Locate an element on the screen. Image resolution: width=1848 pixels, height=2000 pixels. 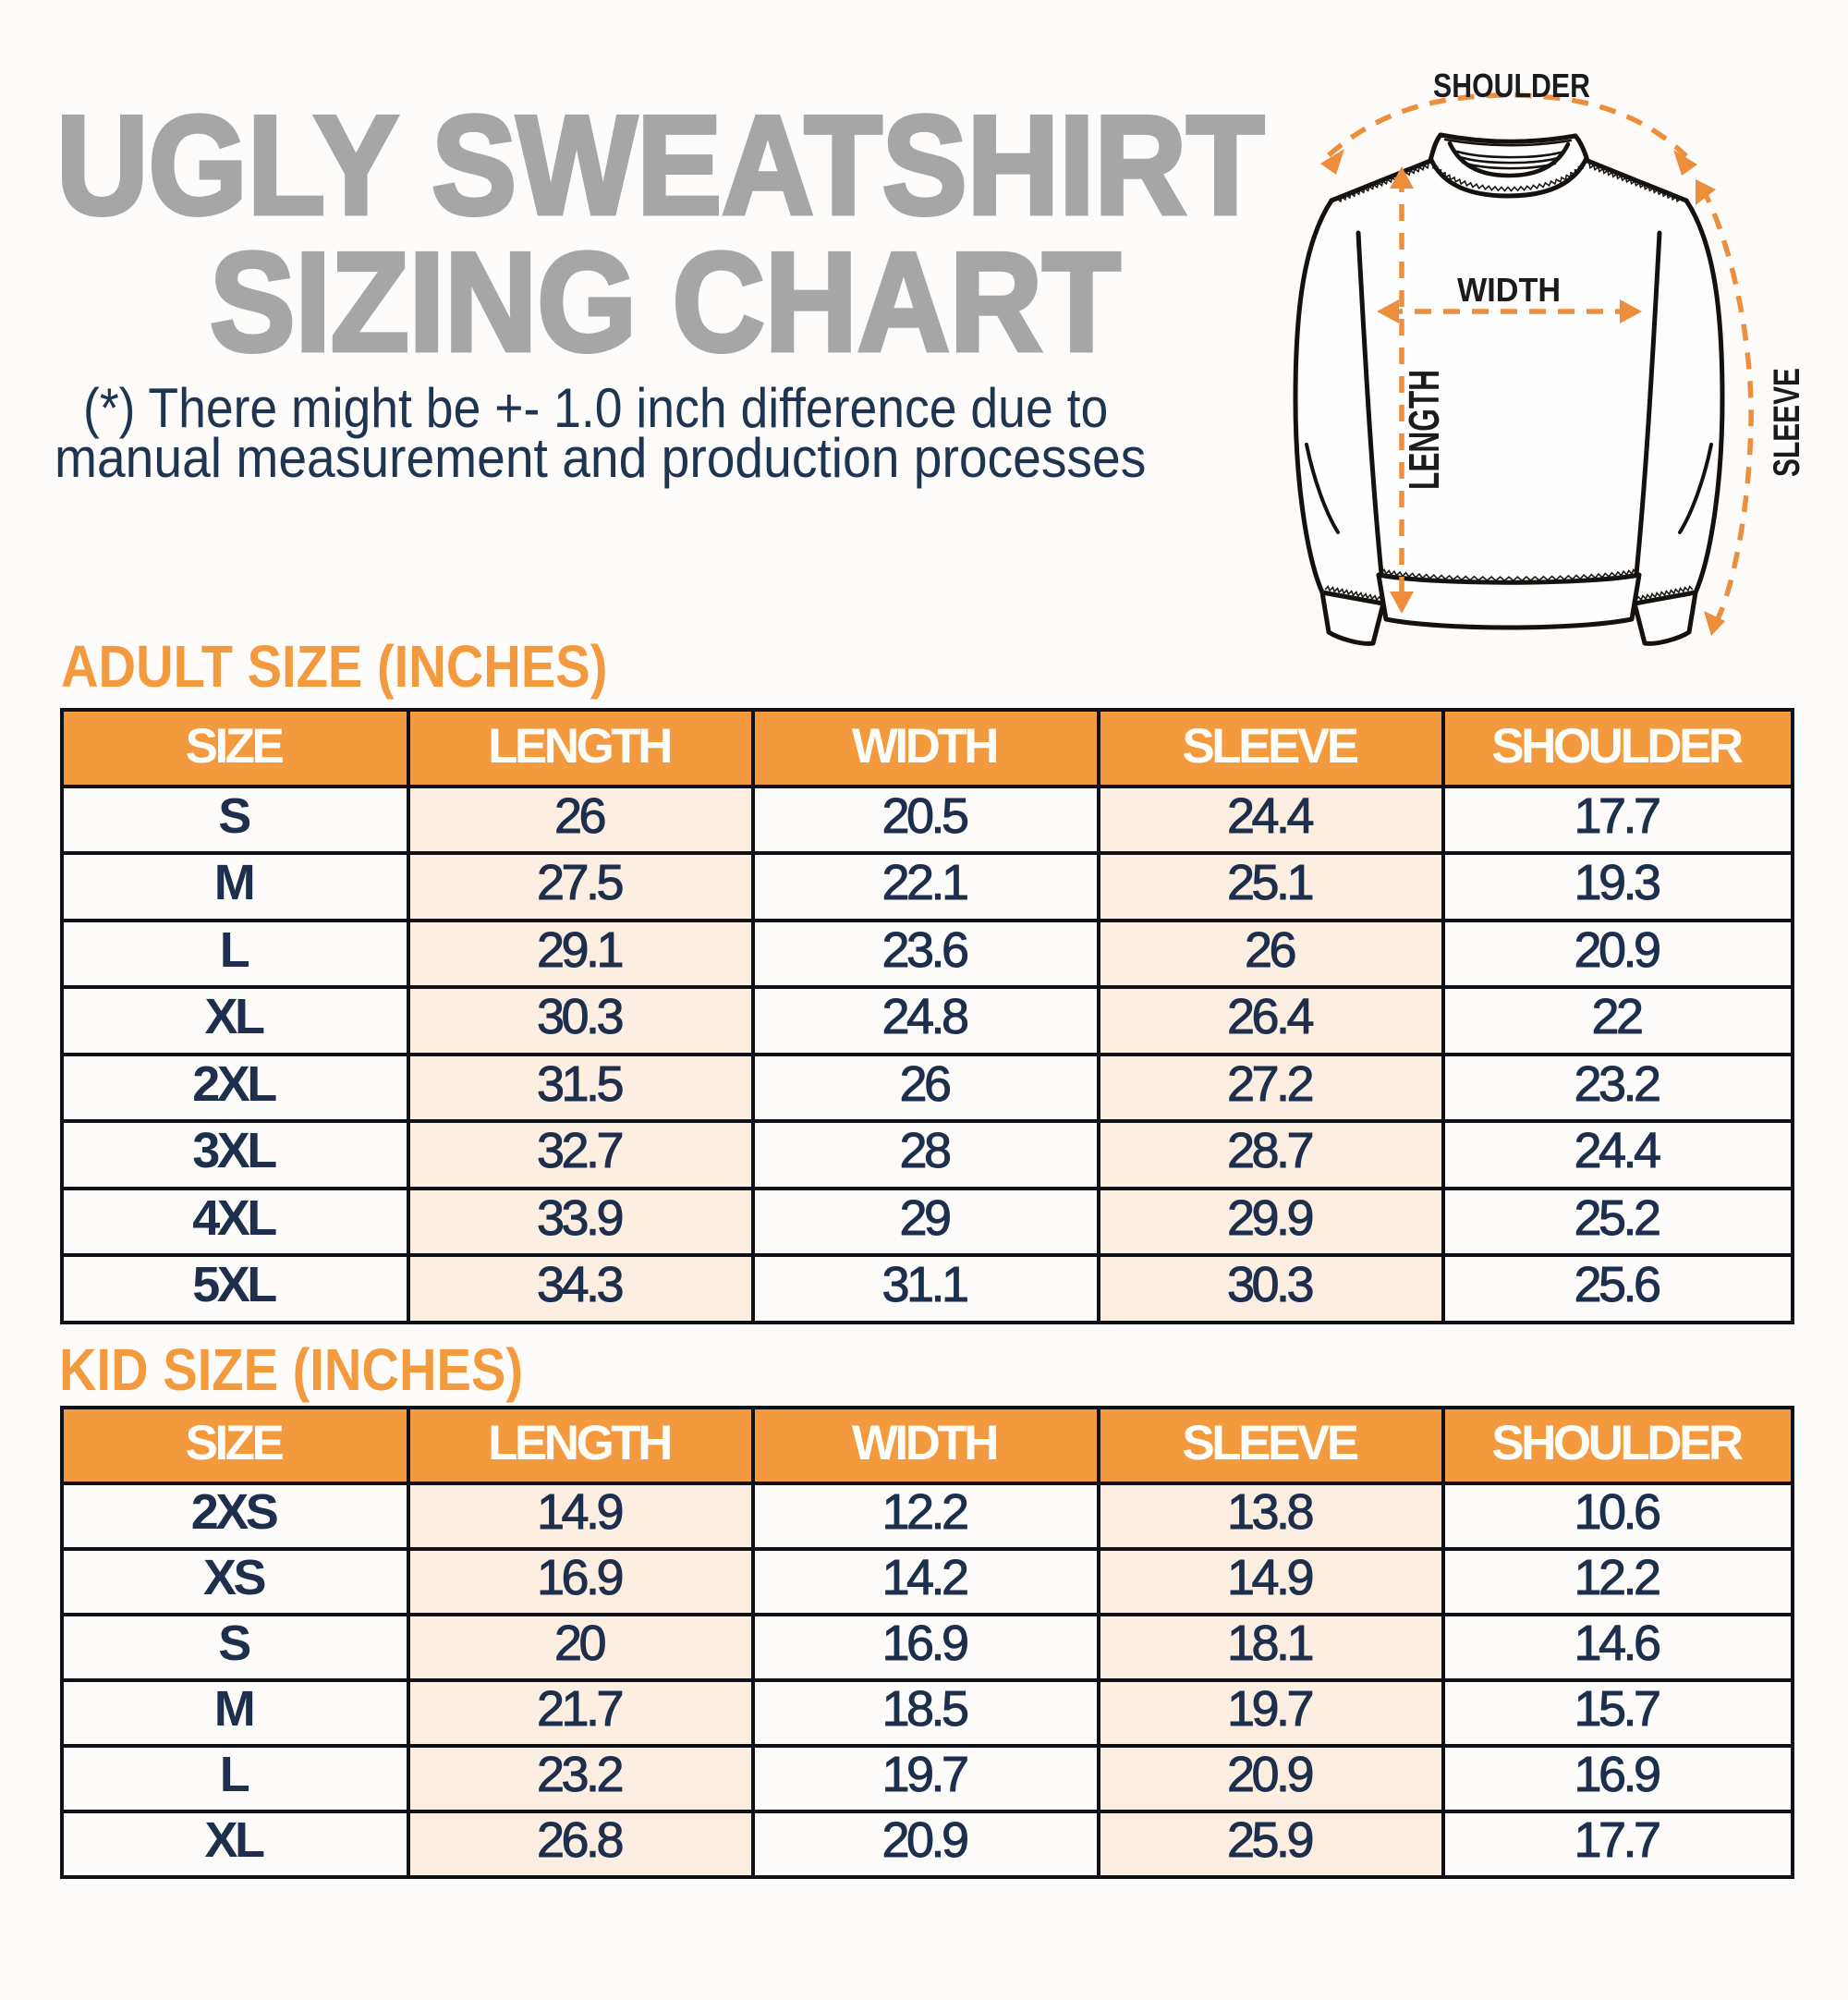
svg-text: SLEEVE is located at coordinates (1787, 423).